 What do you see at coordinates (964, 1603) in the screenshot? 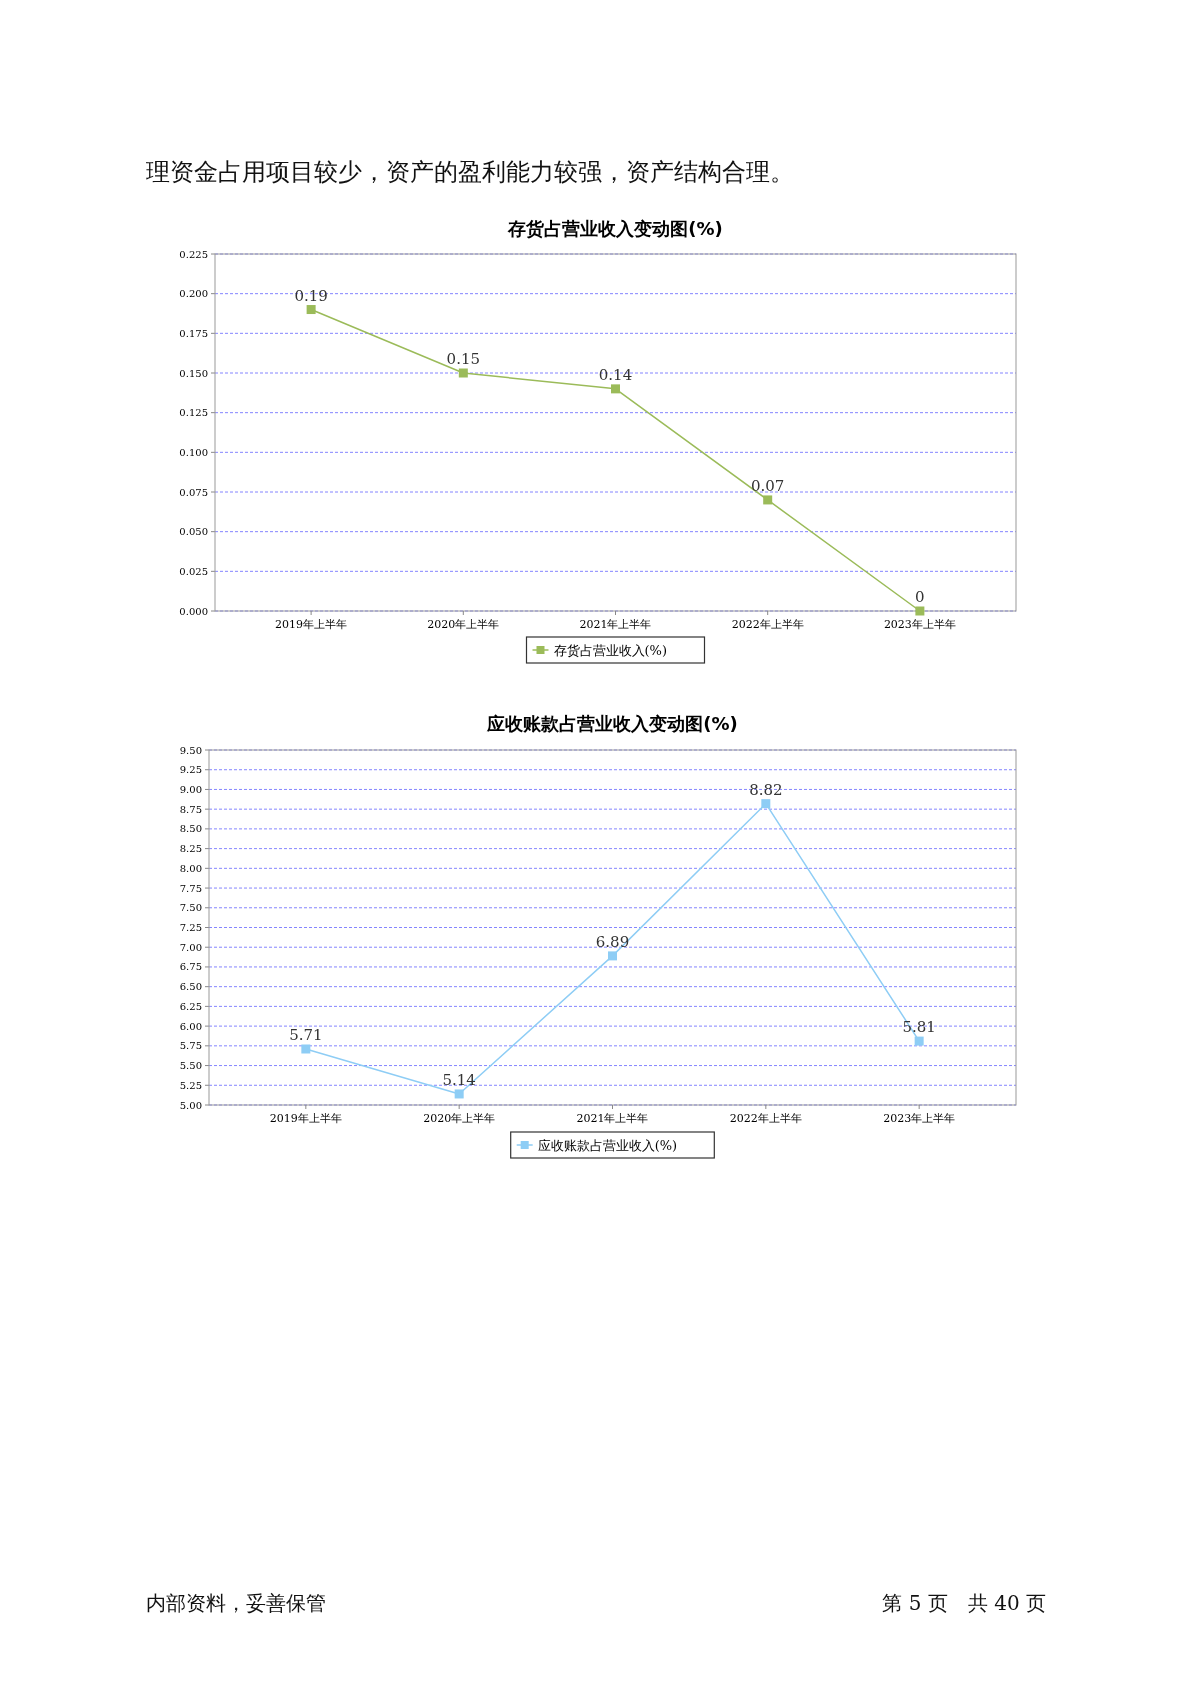
I see `text: 第 5 页 共 40 页` at bounding box center [964, 1603].